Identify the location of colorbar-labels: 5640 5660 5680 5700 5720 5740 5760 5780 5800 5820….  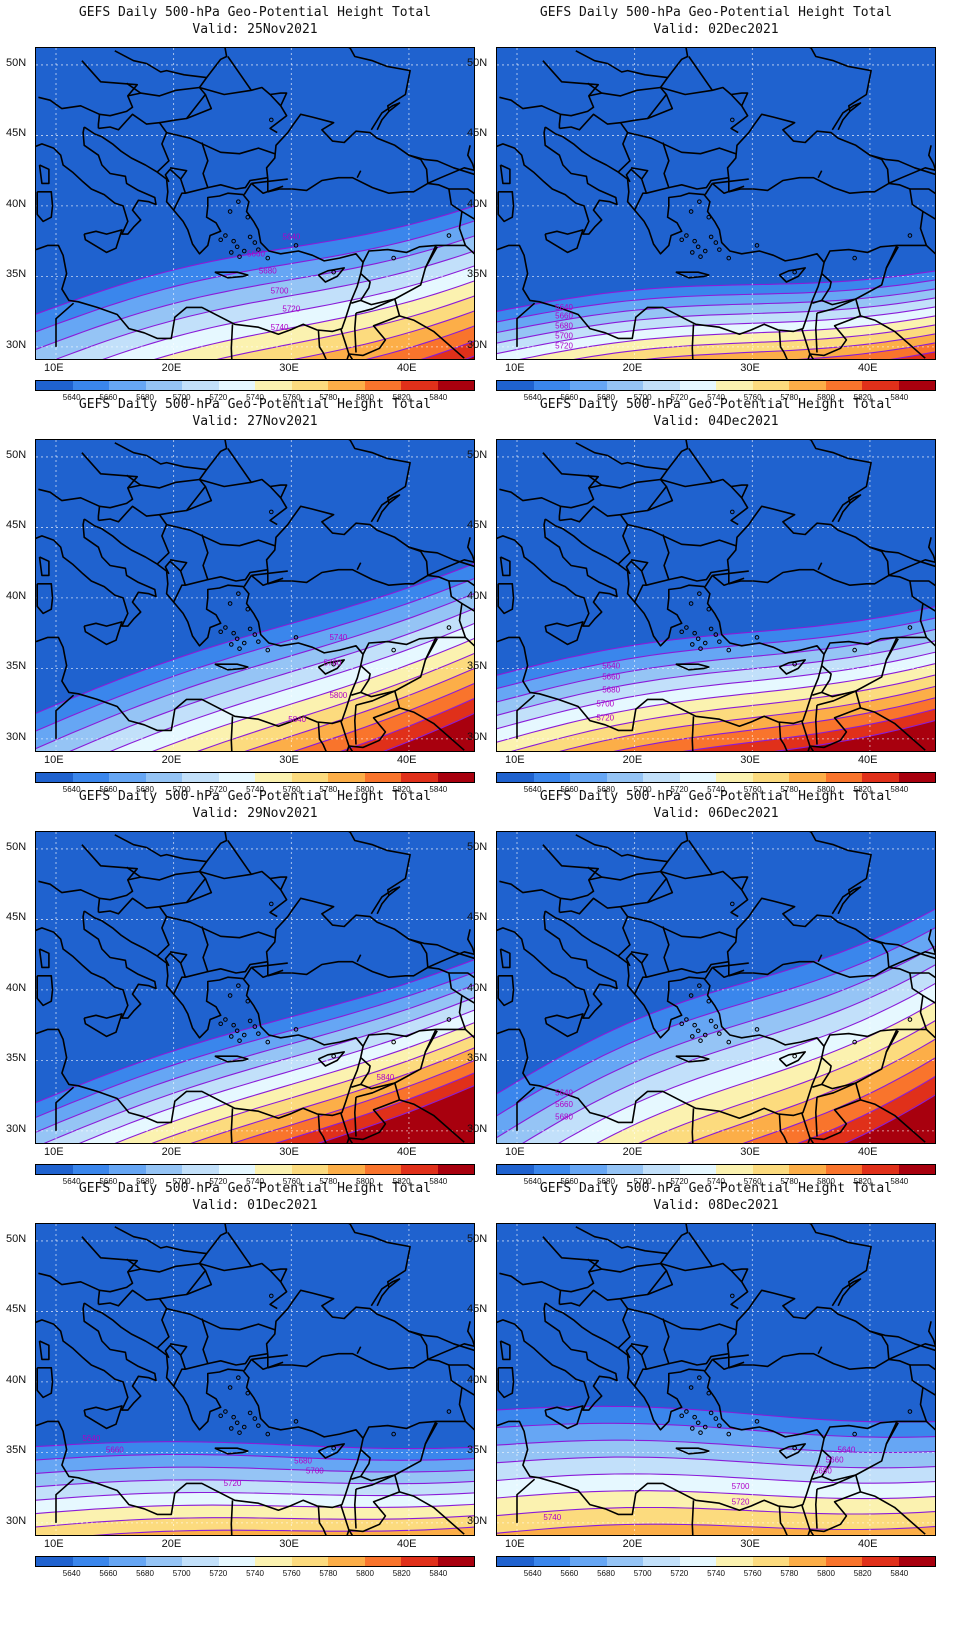
(716, 791).